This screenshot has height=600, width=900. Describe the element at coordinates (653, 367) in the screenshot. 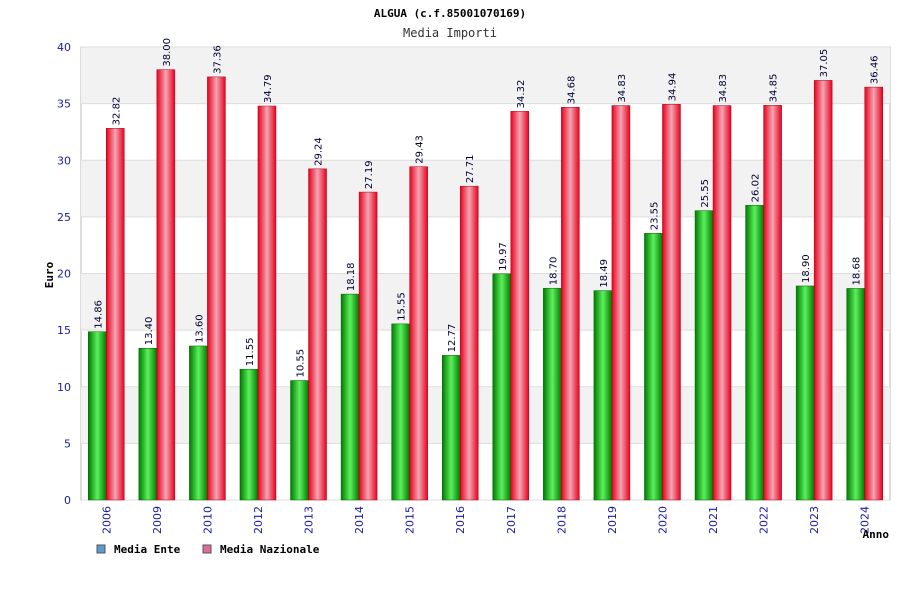

I see `bar-media-ente-2020` at that location.